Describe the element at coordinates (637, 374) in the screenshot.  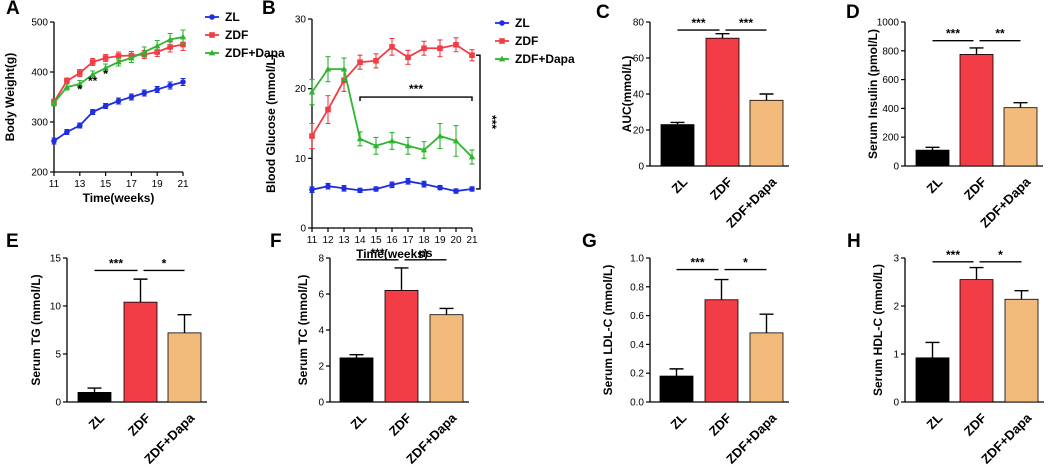
I see `y-tick-label: 0.2` at that location.